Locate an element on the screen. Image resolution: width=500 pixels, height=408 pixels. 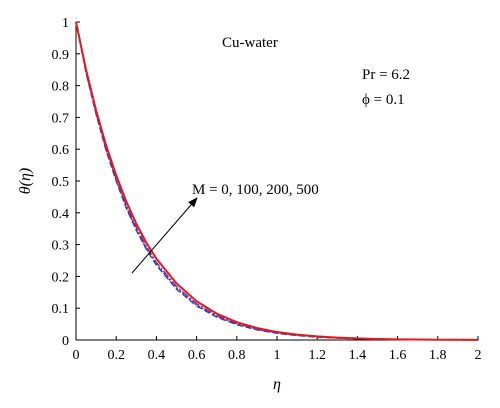
x-tick-label: 2 is located at coordinates (478, 355).